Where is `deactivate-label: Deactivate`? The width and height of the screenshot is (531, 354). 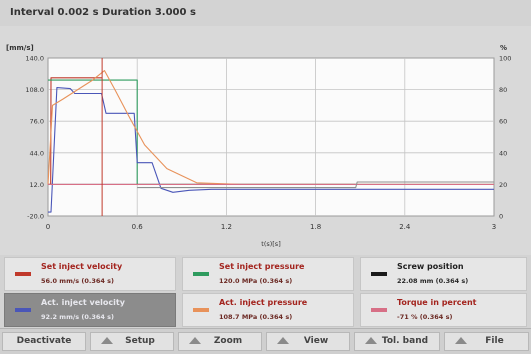
deactivate-label: Deactivate is located at coordinates (44, 341).